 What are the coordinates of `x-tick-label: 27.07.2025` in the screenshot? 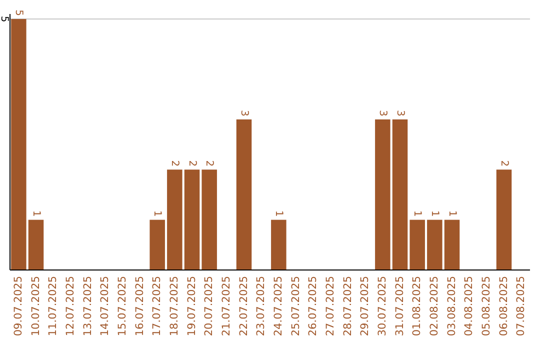 It's located at (330, 306).